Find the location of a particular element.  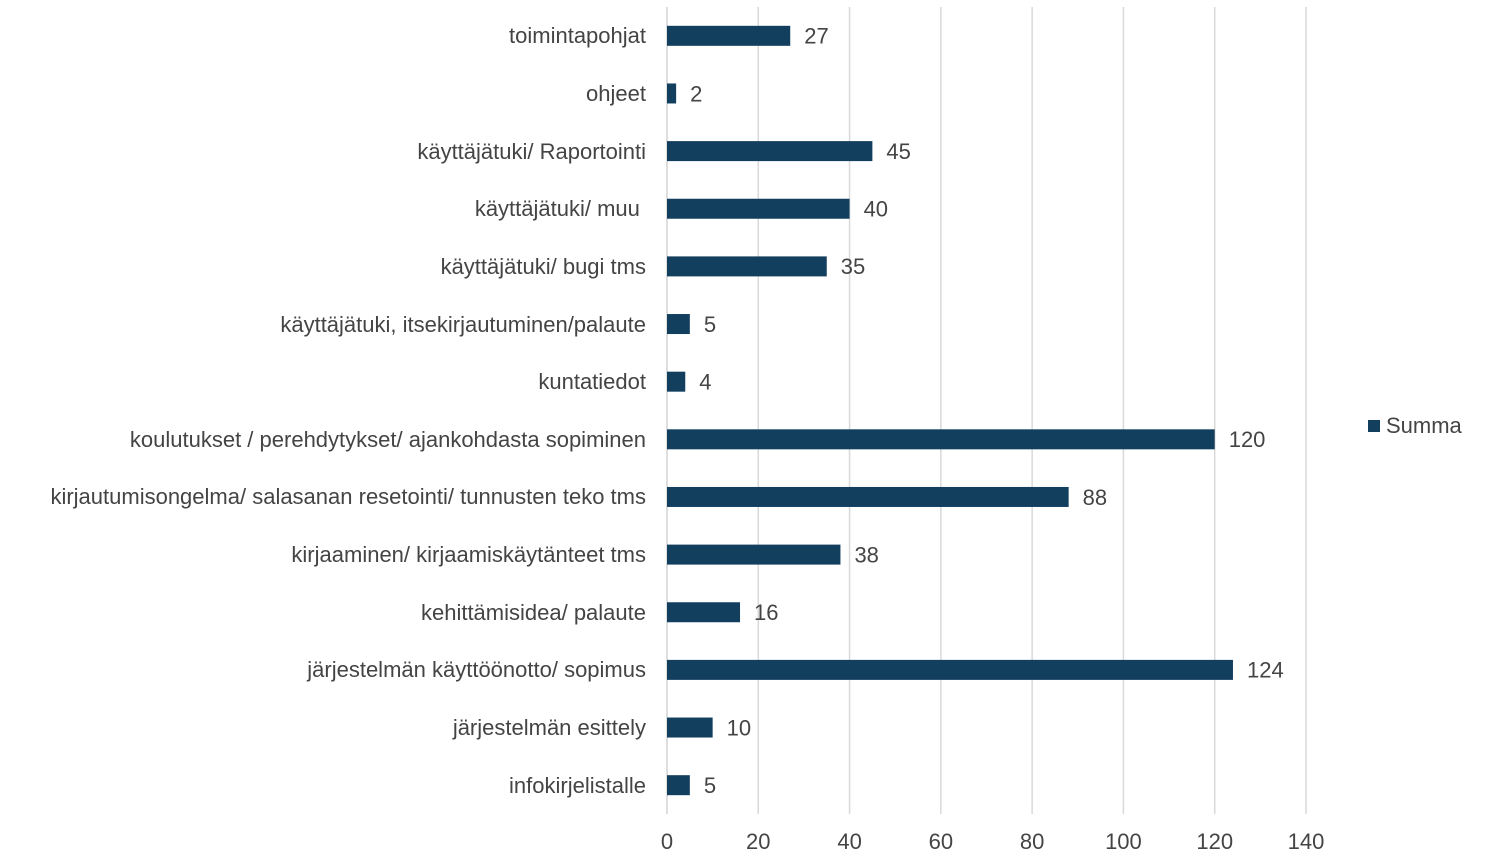

y-tick-label: kehittämisidea/ palaute is located at coordinates (326, 612).